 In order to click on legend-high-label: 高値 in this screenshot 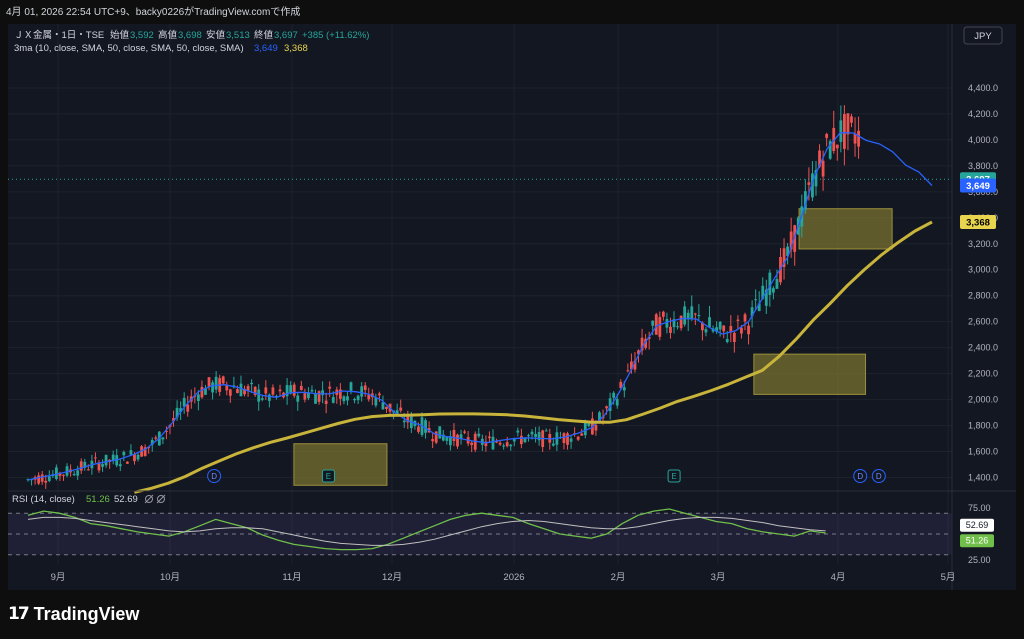, I will do `click(168, 35)`.